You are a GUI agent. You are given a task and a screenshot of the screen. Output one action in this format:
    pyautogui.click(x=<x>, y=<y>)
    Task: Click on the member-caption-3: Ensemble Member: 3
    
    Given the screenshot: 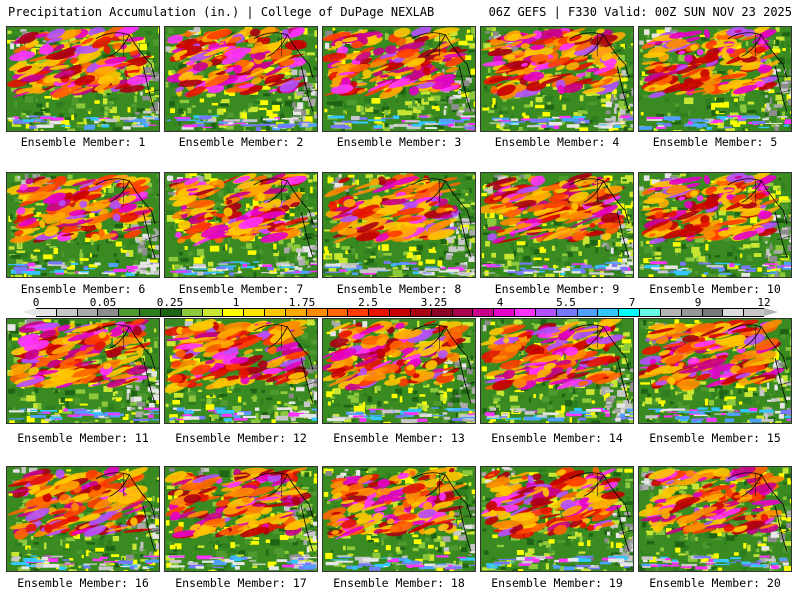 What is the action you would take?
    pyautogui.click(x=399, y=142)
    